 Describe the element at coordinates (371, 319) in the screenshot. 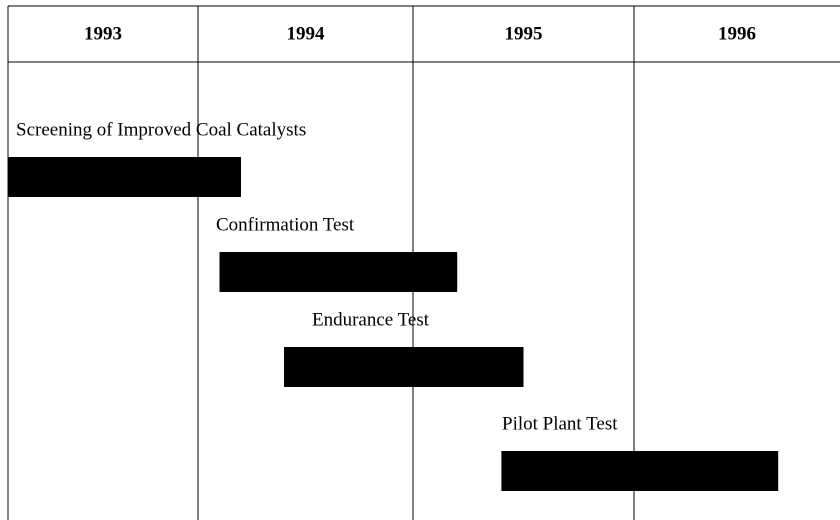

I see `task-label: Endurance Test` at that location.